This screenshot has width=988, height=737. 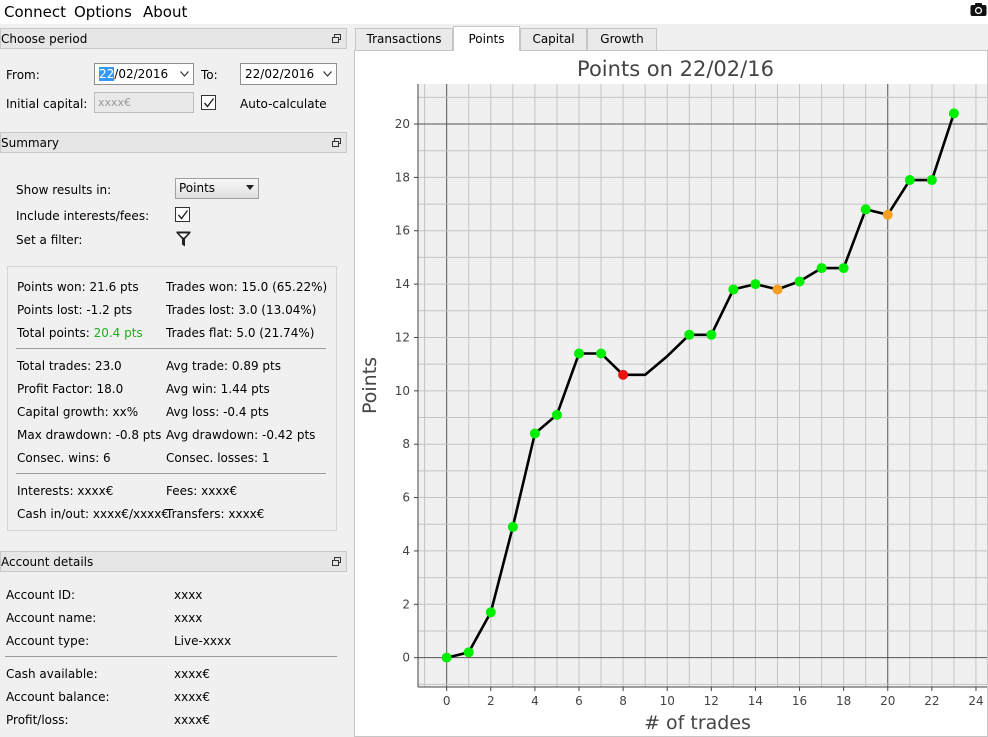 I want to click on to-date-picker: 22/02/2016, so click(x=288, y=74).